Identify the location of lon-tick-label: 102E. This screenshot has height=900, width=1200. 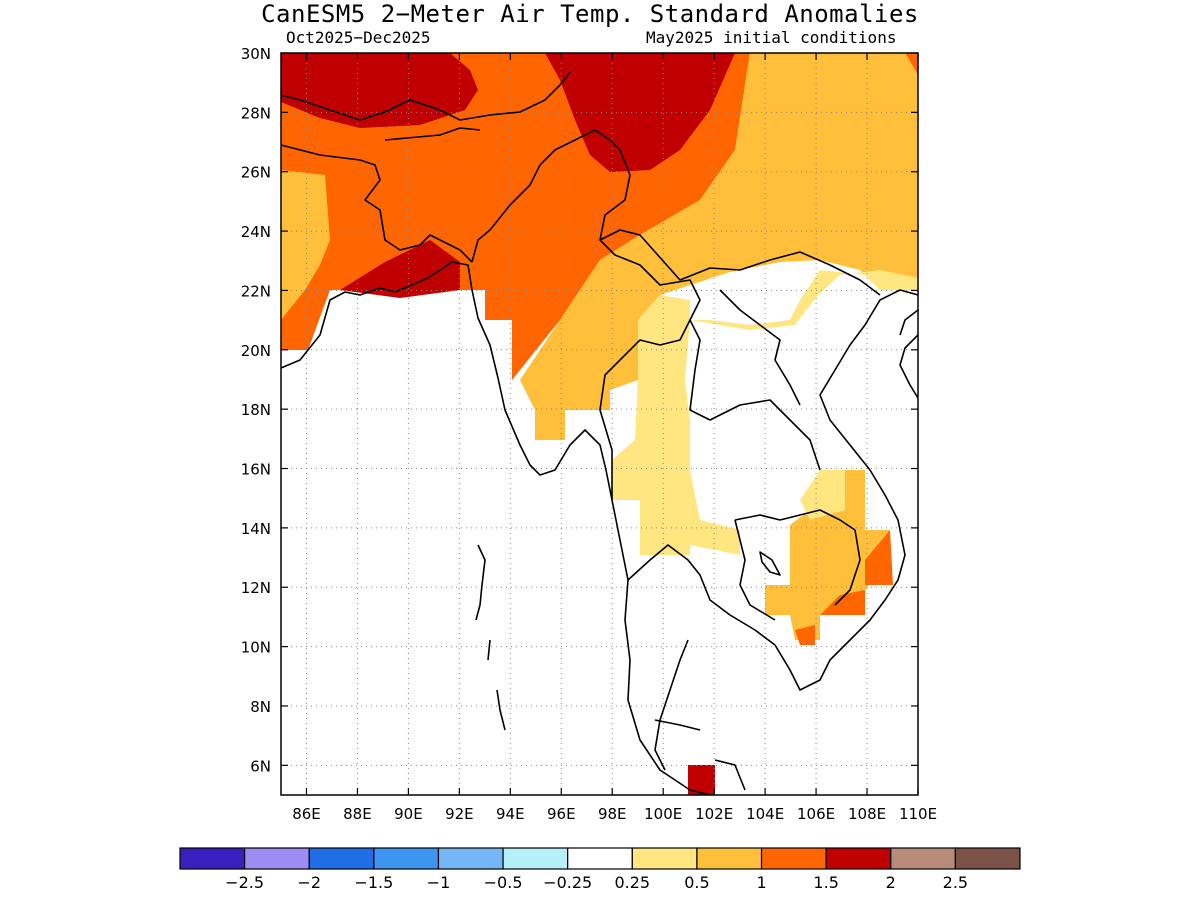
(714, 814).